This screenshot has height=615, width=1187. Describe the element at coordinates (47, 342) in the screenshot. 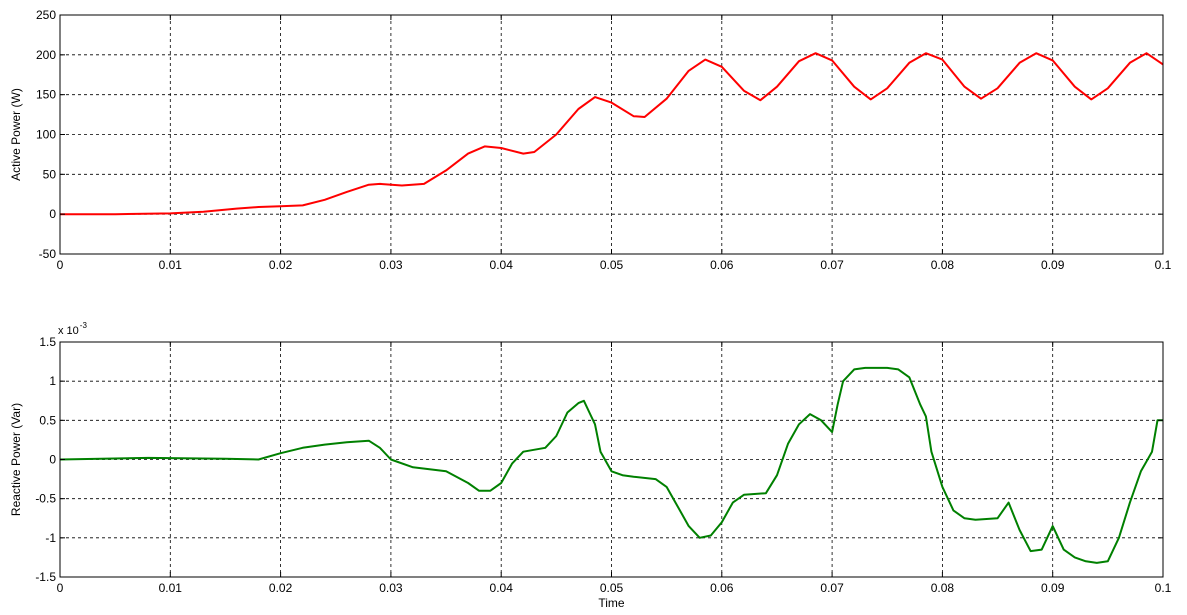

I see `y-tick-label: 1.5` at that location.